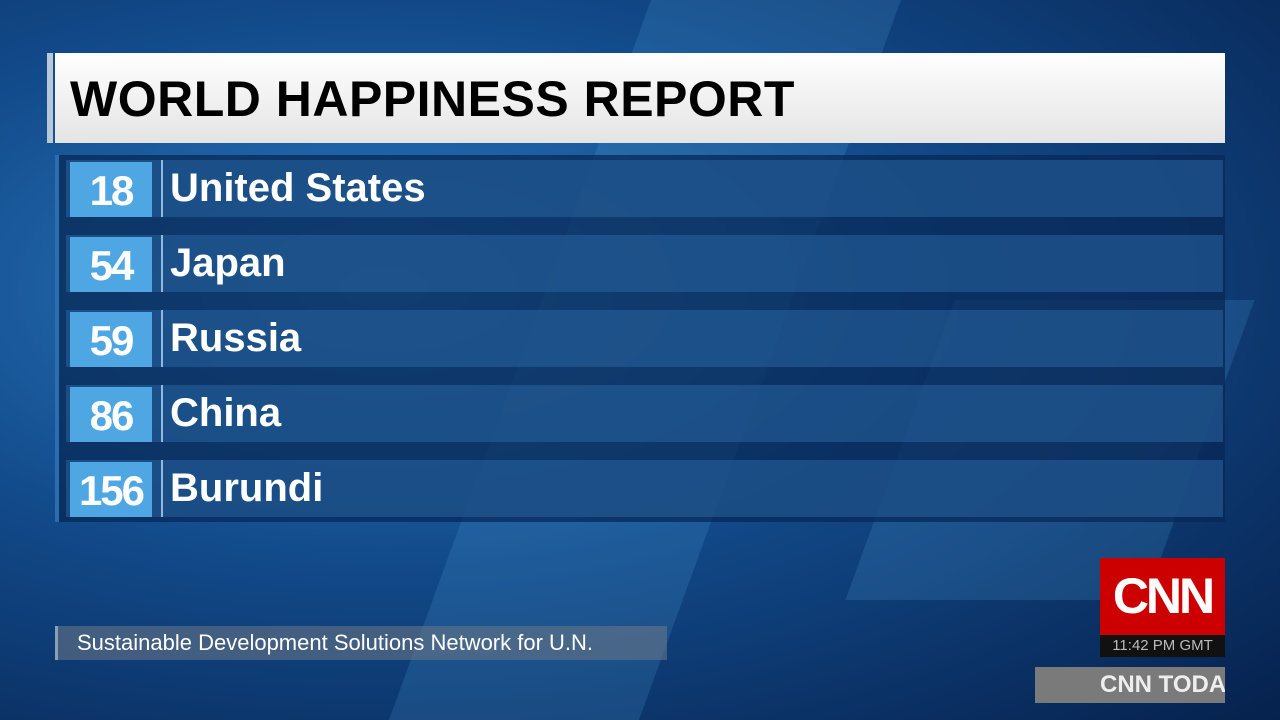  What do you see at coordinates (644, 488) in the screenshot?
I see `table-row: 156 Burundi` at bounding box center [644, 488].